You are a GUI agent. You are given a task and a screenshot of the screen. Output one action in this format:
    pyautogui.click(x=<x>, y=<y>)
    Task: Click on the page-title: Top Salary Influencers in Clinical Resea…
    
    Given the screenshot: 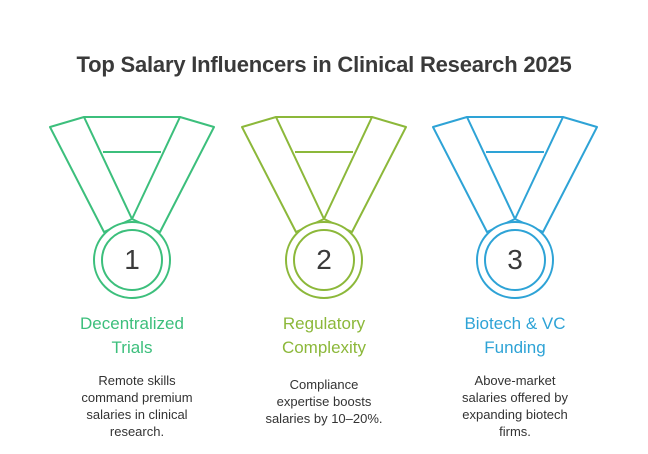 What is the action you would take?
    pyautogui.click(x=324, y=64)
    